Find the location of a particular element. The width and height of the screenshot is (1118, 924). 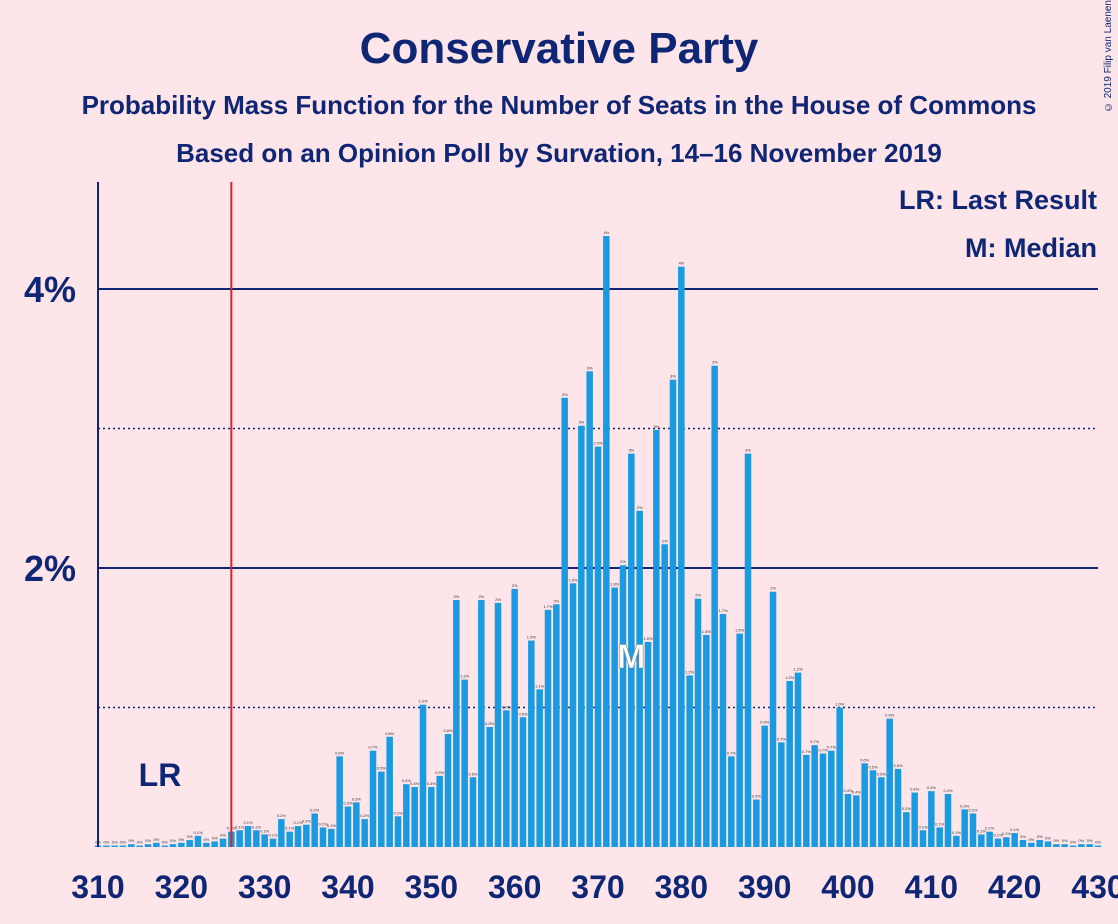

legend-last-result: LR: Last Result is located at coordinates (998, 200).